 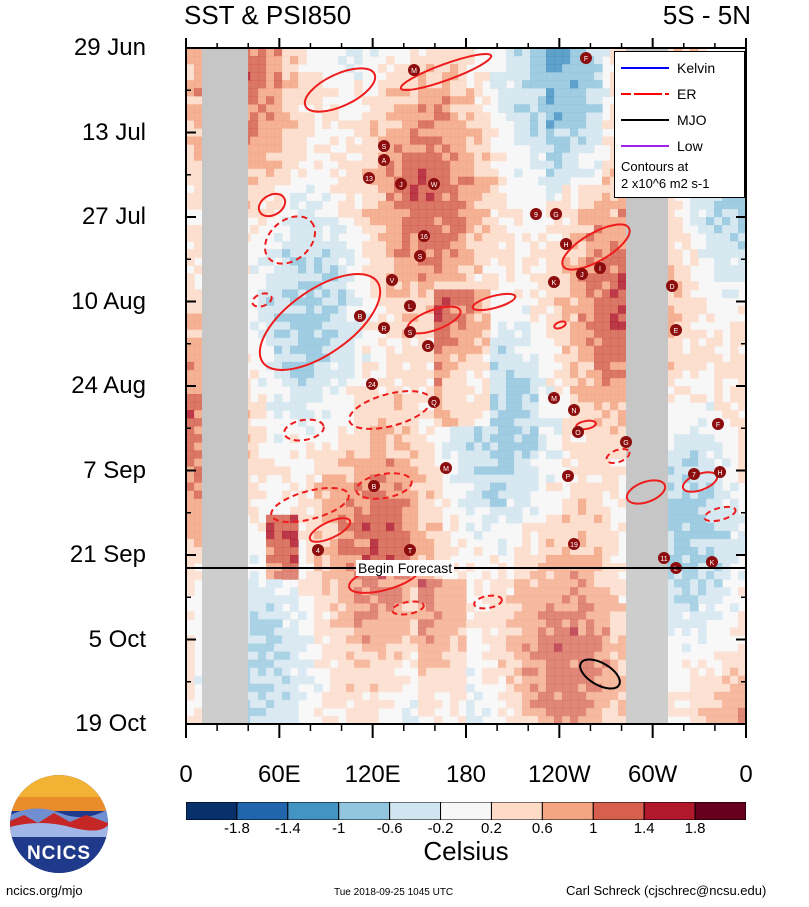 I want to click on chart-title: SST & PSI850, so click(x=268, y=15).